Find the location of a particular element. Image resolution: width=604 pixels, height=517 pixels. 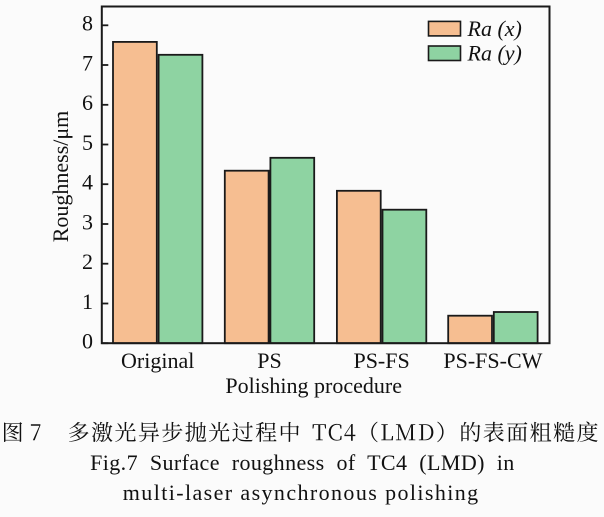

svg-text:multi-laser asynchronous polis: multi-laser asynchronous polishing is located at coordinates (301, 492).